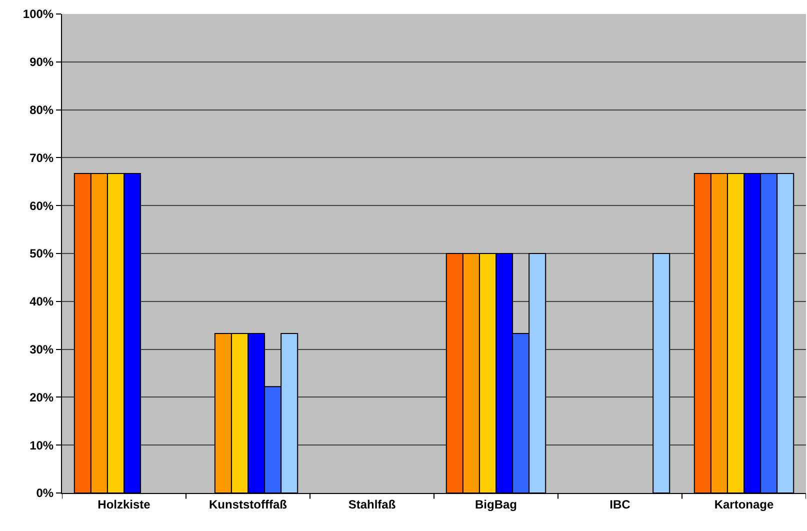  What do you see at coordinates (744, 504) in the screenshot?
I see `x-tick-label: Kartonage` at bounding box center [744, 504].